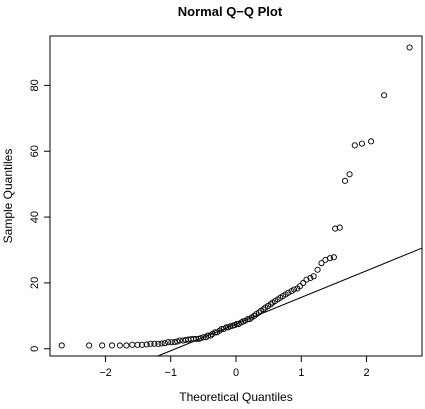 Image resolution: width=425 pixels, height=409 pixels. Describe the element at coordinates (35, 151) in the screenshot. I see `y-tick-label: 60` at that location.